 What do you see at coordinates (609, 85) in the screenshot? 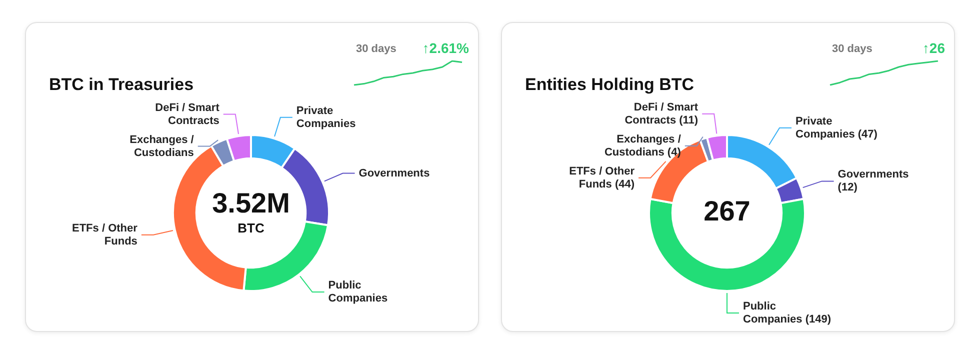
I see `chart-title: Entities Holding BTC` at bounding box center [609, 85].